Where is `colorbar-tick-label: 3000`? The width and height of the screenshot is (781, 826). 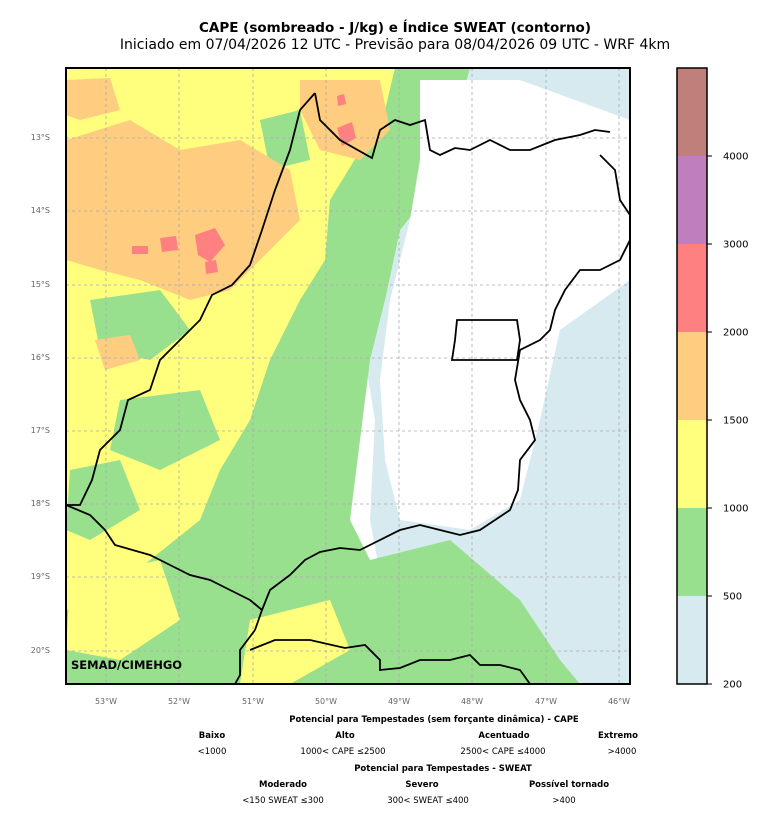
colorbar-tick-label: 3000 is located at coordinates (736, 245).